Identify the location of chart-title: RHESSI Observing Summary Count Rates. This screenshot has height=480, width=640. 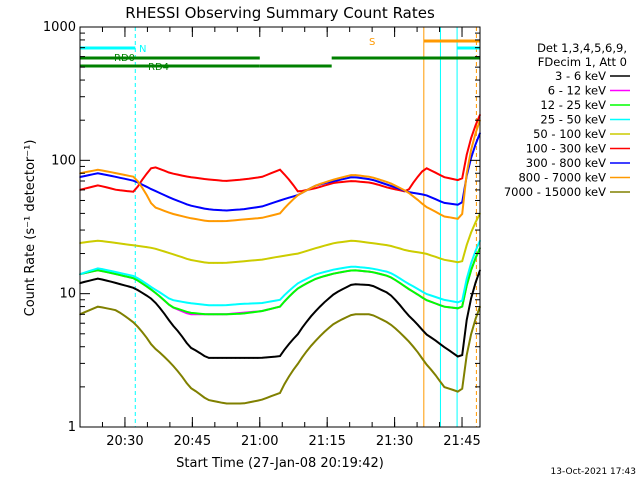
(280, 13).